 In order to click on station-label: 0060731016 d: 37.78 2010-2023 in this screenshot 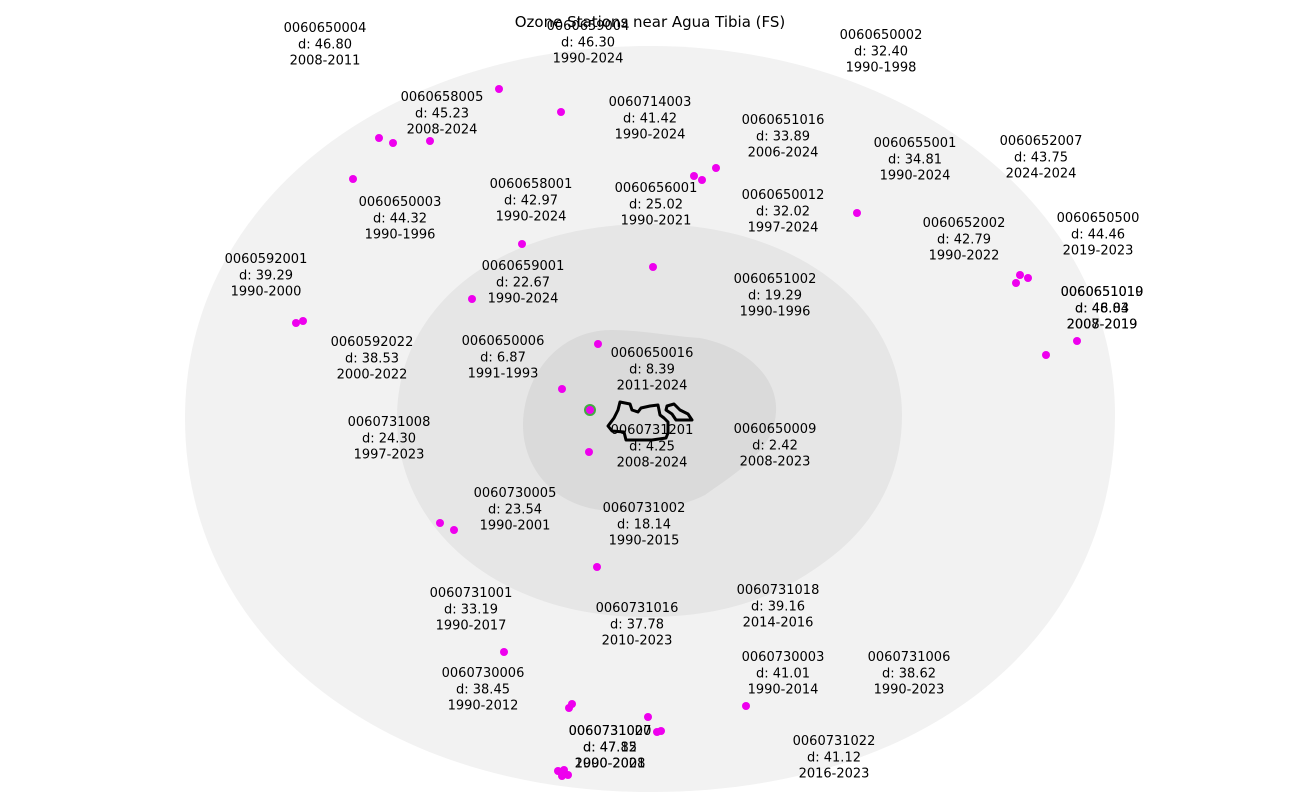, I will do `click(637, 625)`.